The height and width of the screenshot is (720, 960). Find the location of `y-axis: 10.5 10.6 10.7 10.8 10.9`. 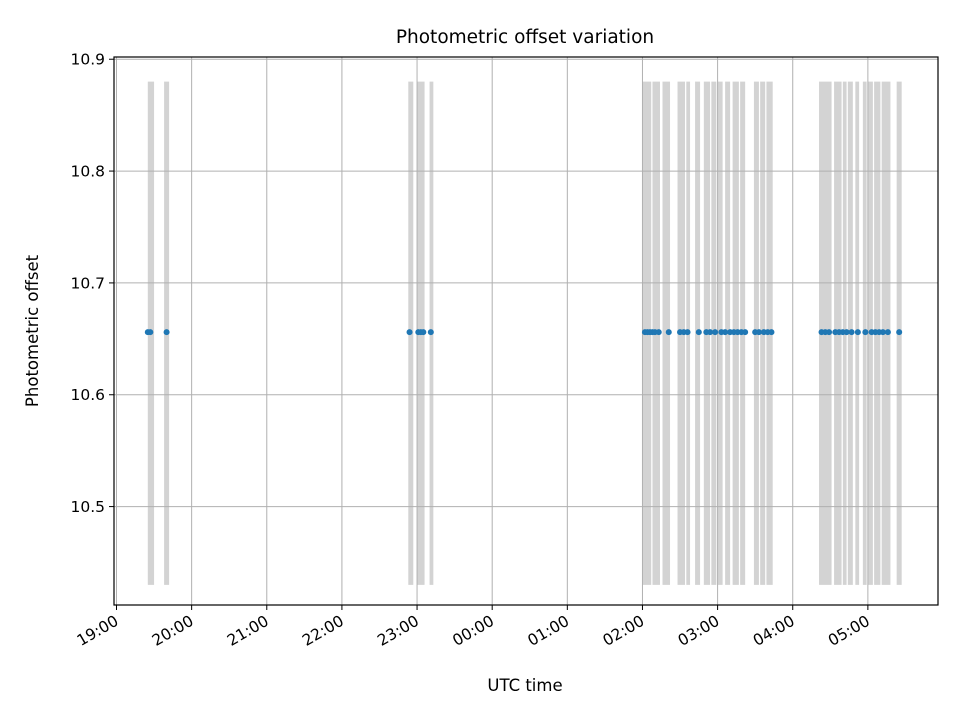

y-axis: 10.5 10.6 10.7 10.8 10.9 is located at coordinates (92, 283).